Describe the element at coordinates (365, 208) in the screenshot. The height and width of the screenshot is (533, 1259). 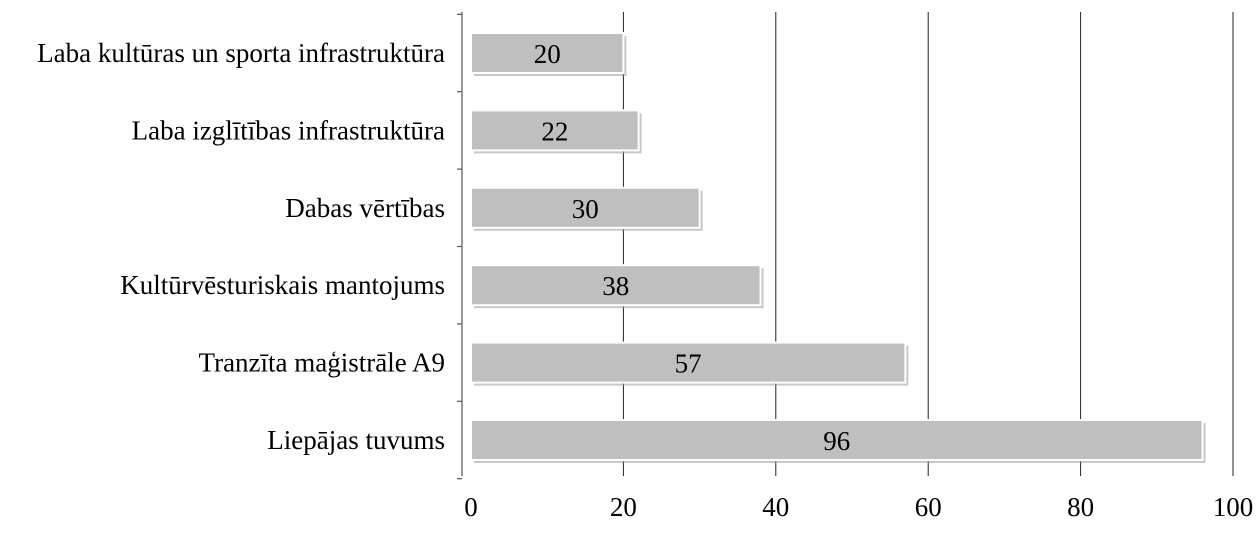
I see `category-label-4: Dabas vērtības` at that location.